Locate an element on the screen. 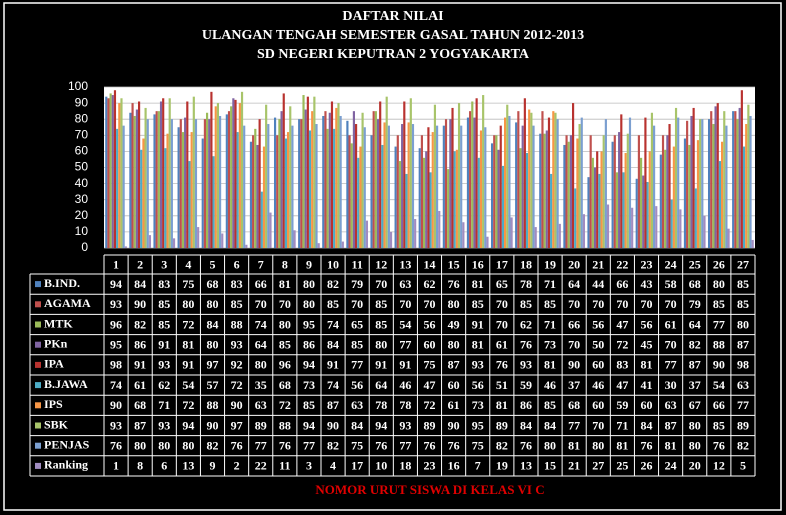 The height and width of the screenshot is (515, 786). x-tick-label: 18 is located at coordinates (526, 264).